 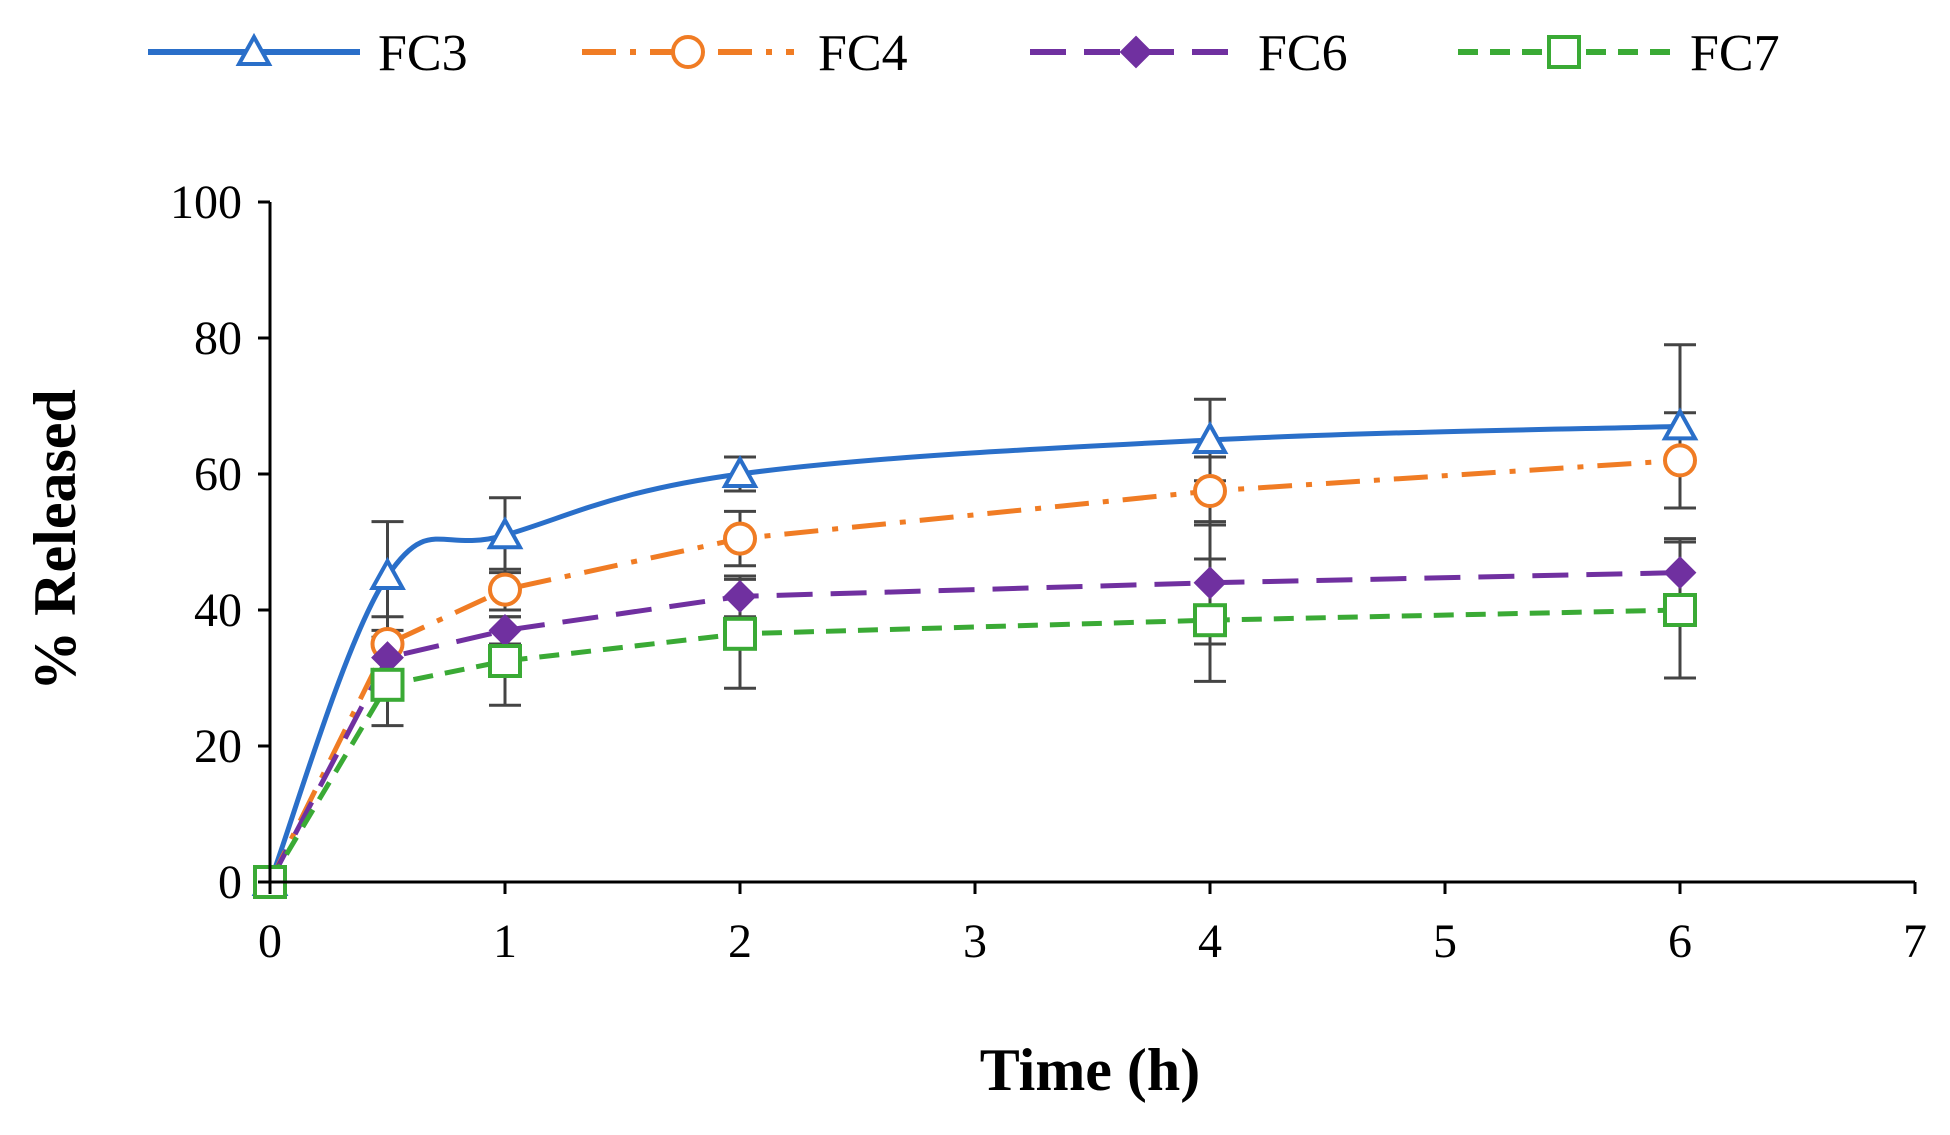 I want to click on y-tick-label: 20, so click(x=218, y=746).